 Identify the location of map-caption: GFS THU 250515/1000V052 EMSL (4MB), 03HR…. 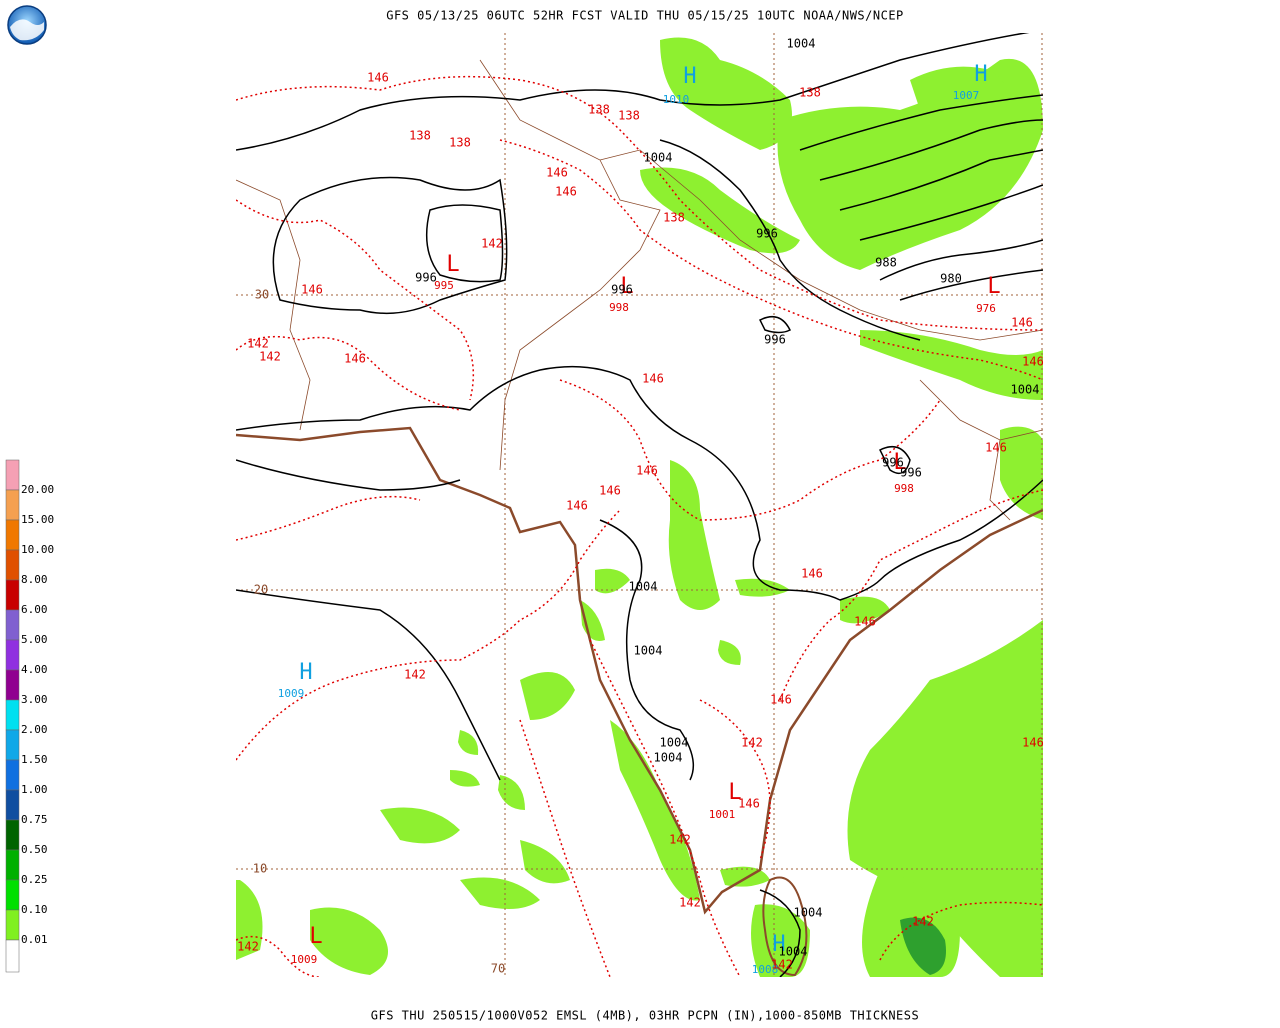
(645, 1016).